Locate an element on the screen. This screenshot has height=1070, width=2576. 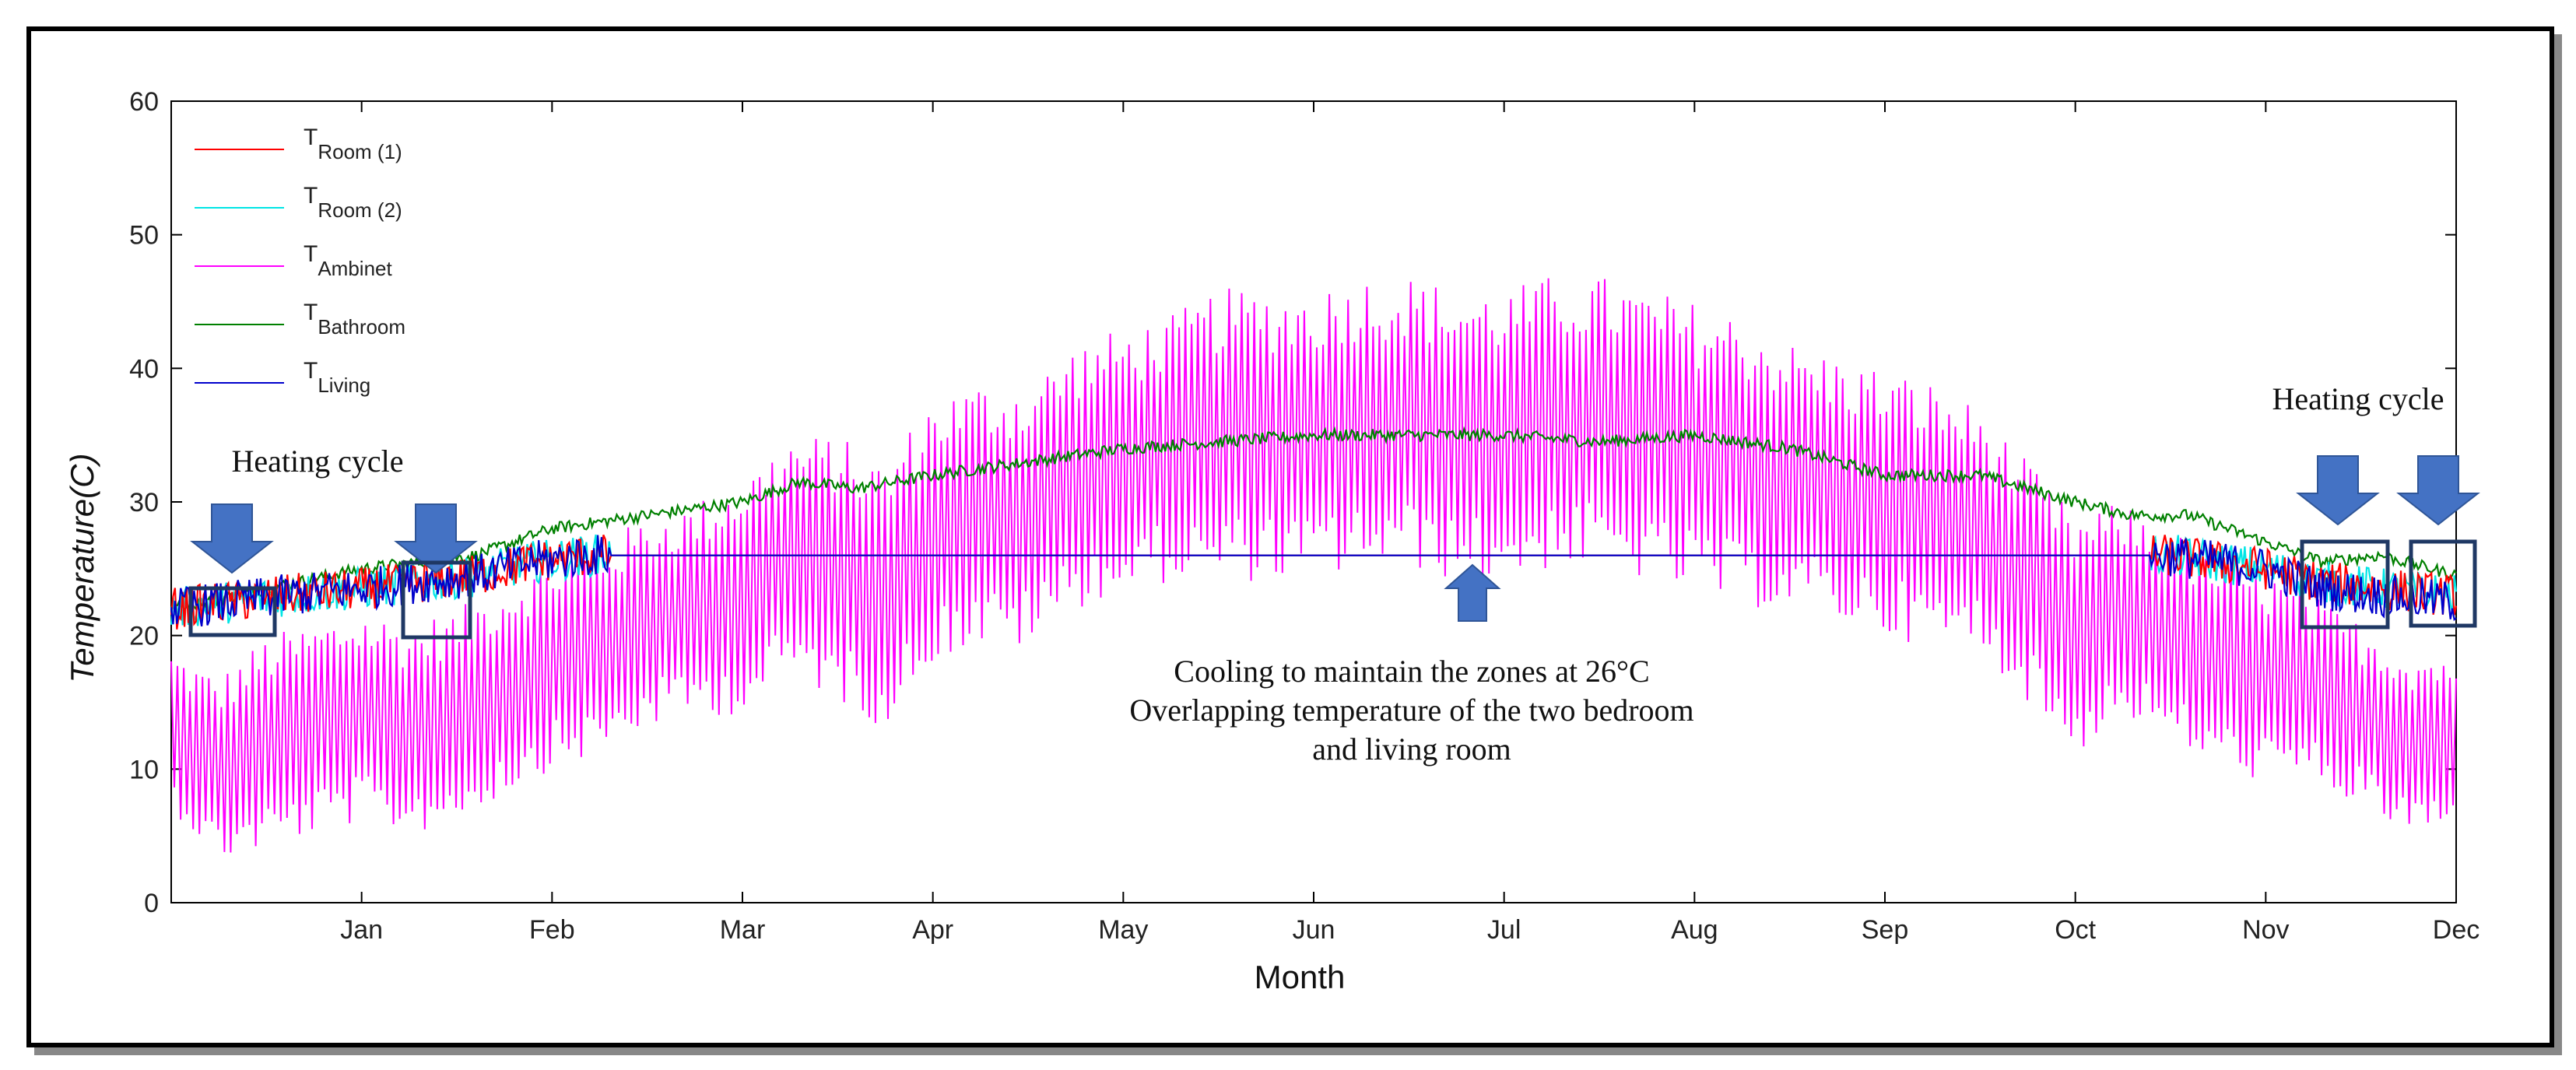
x-tick-label-sep: Sep is located at coordinates (1886, 930).